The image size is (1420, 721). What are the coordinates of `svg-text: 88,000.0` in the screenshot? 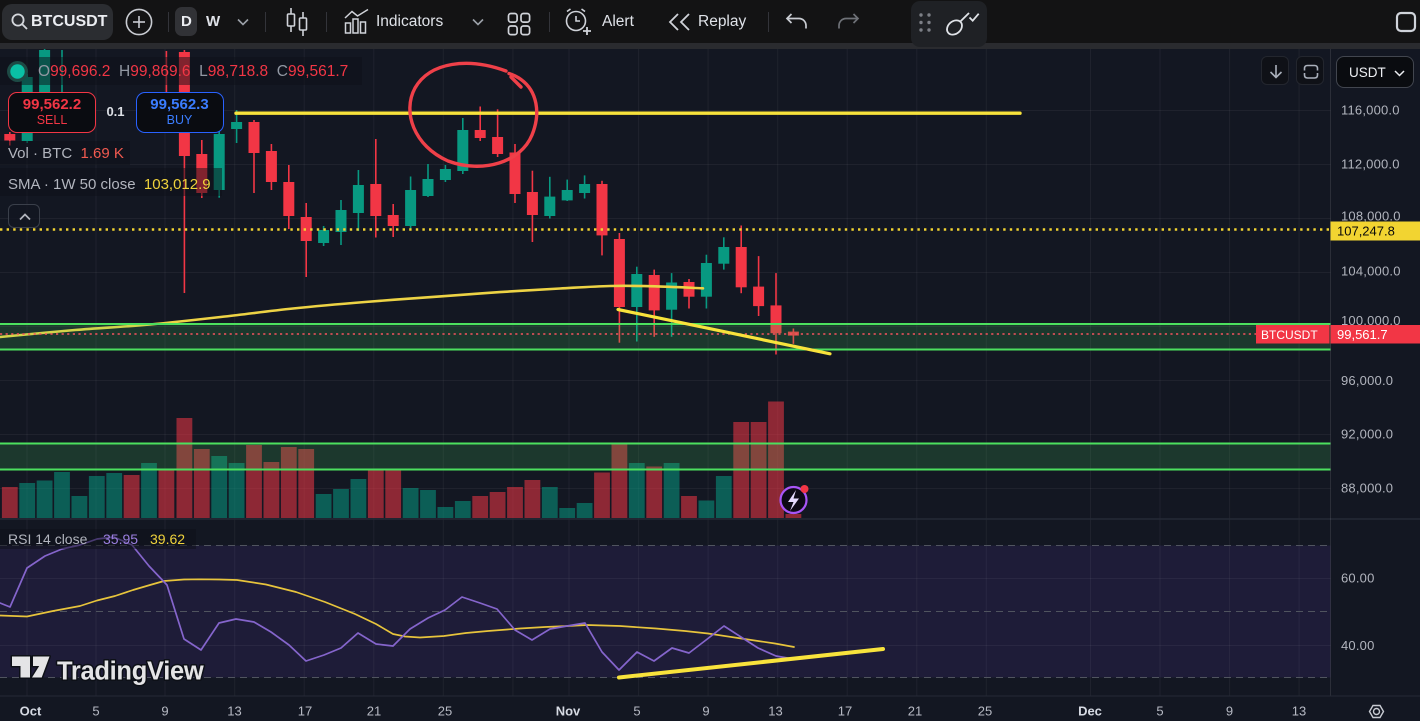 It's located at (1367, 488).